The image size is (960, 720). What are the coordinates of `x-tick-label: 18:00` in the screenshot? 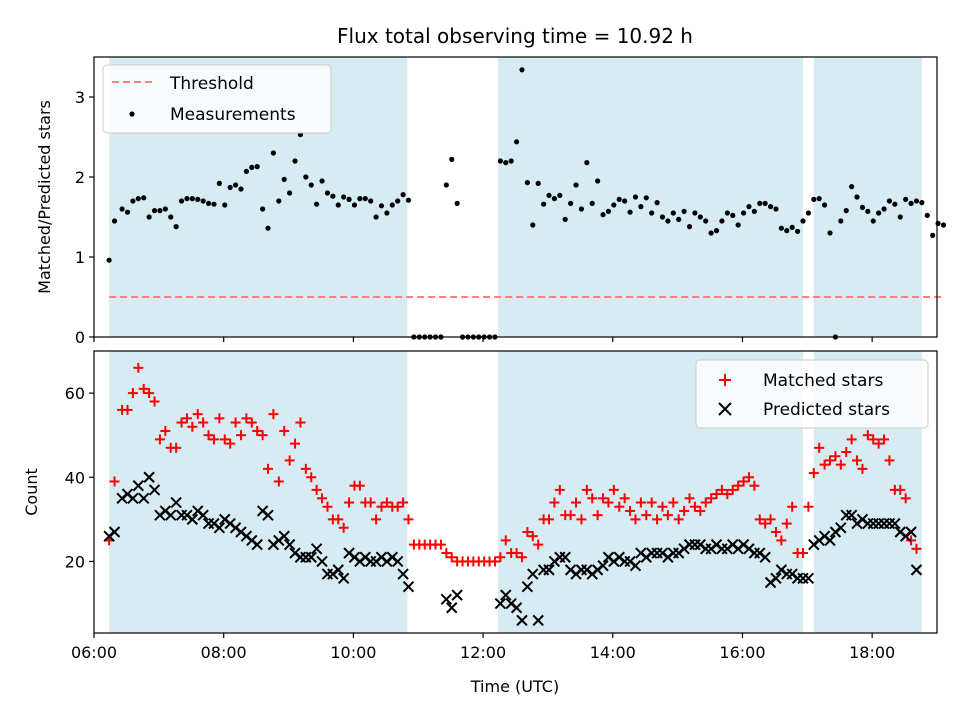 It's located at (872, 652).